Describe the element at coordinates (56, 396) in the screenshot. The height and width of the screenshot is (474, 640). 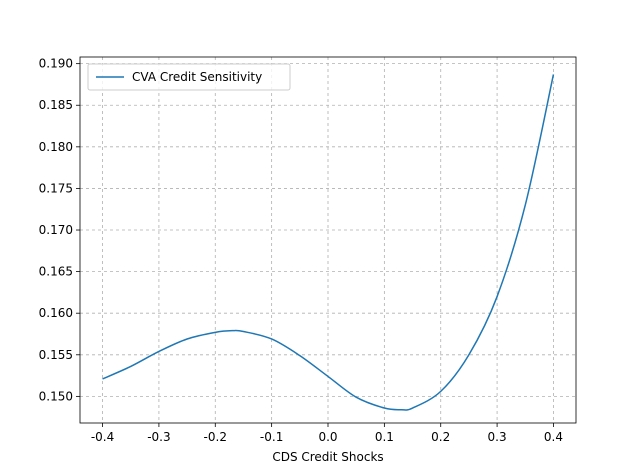
I see `y-tick-label: 0.150` at that location.